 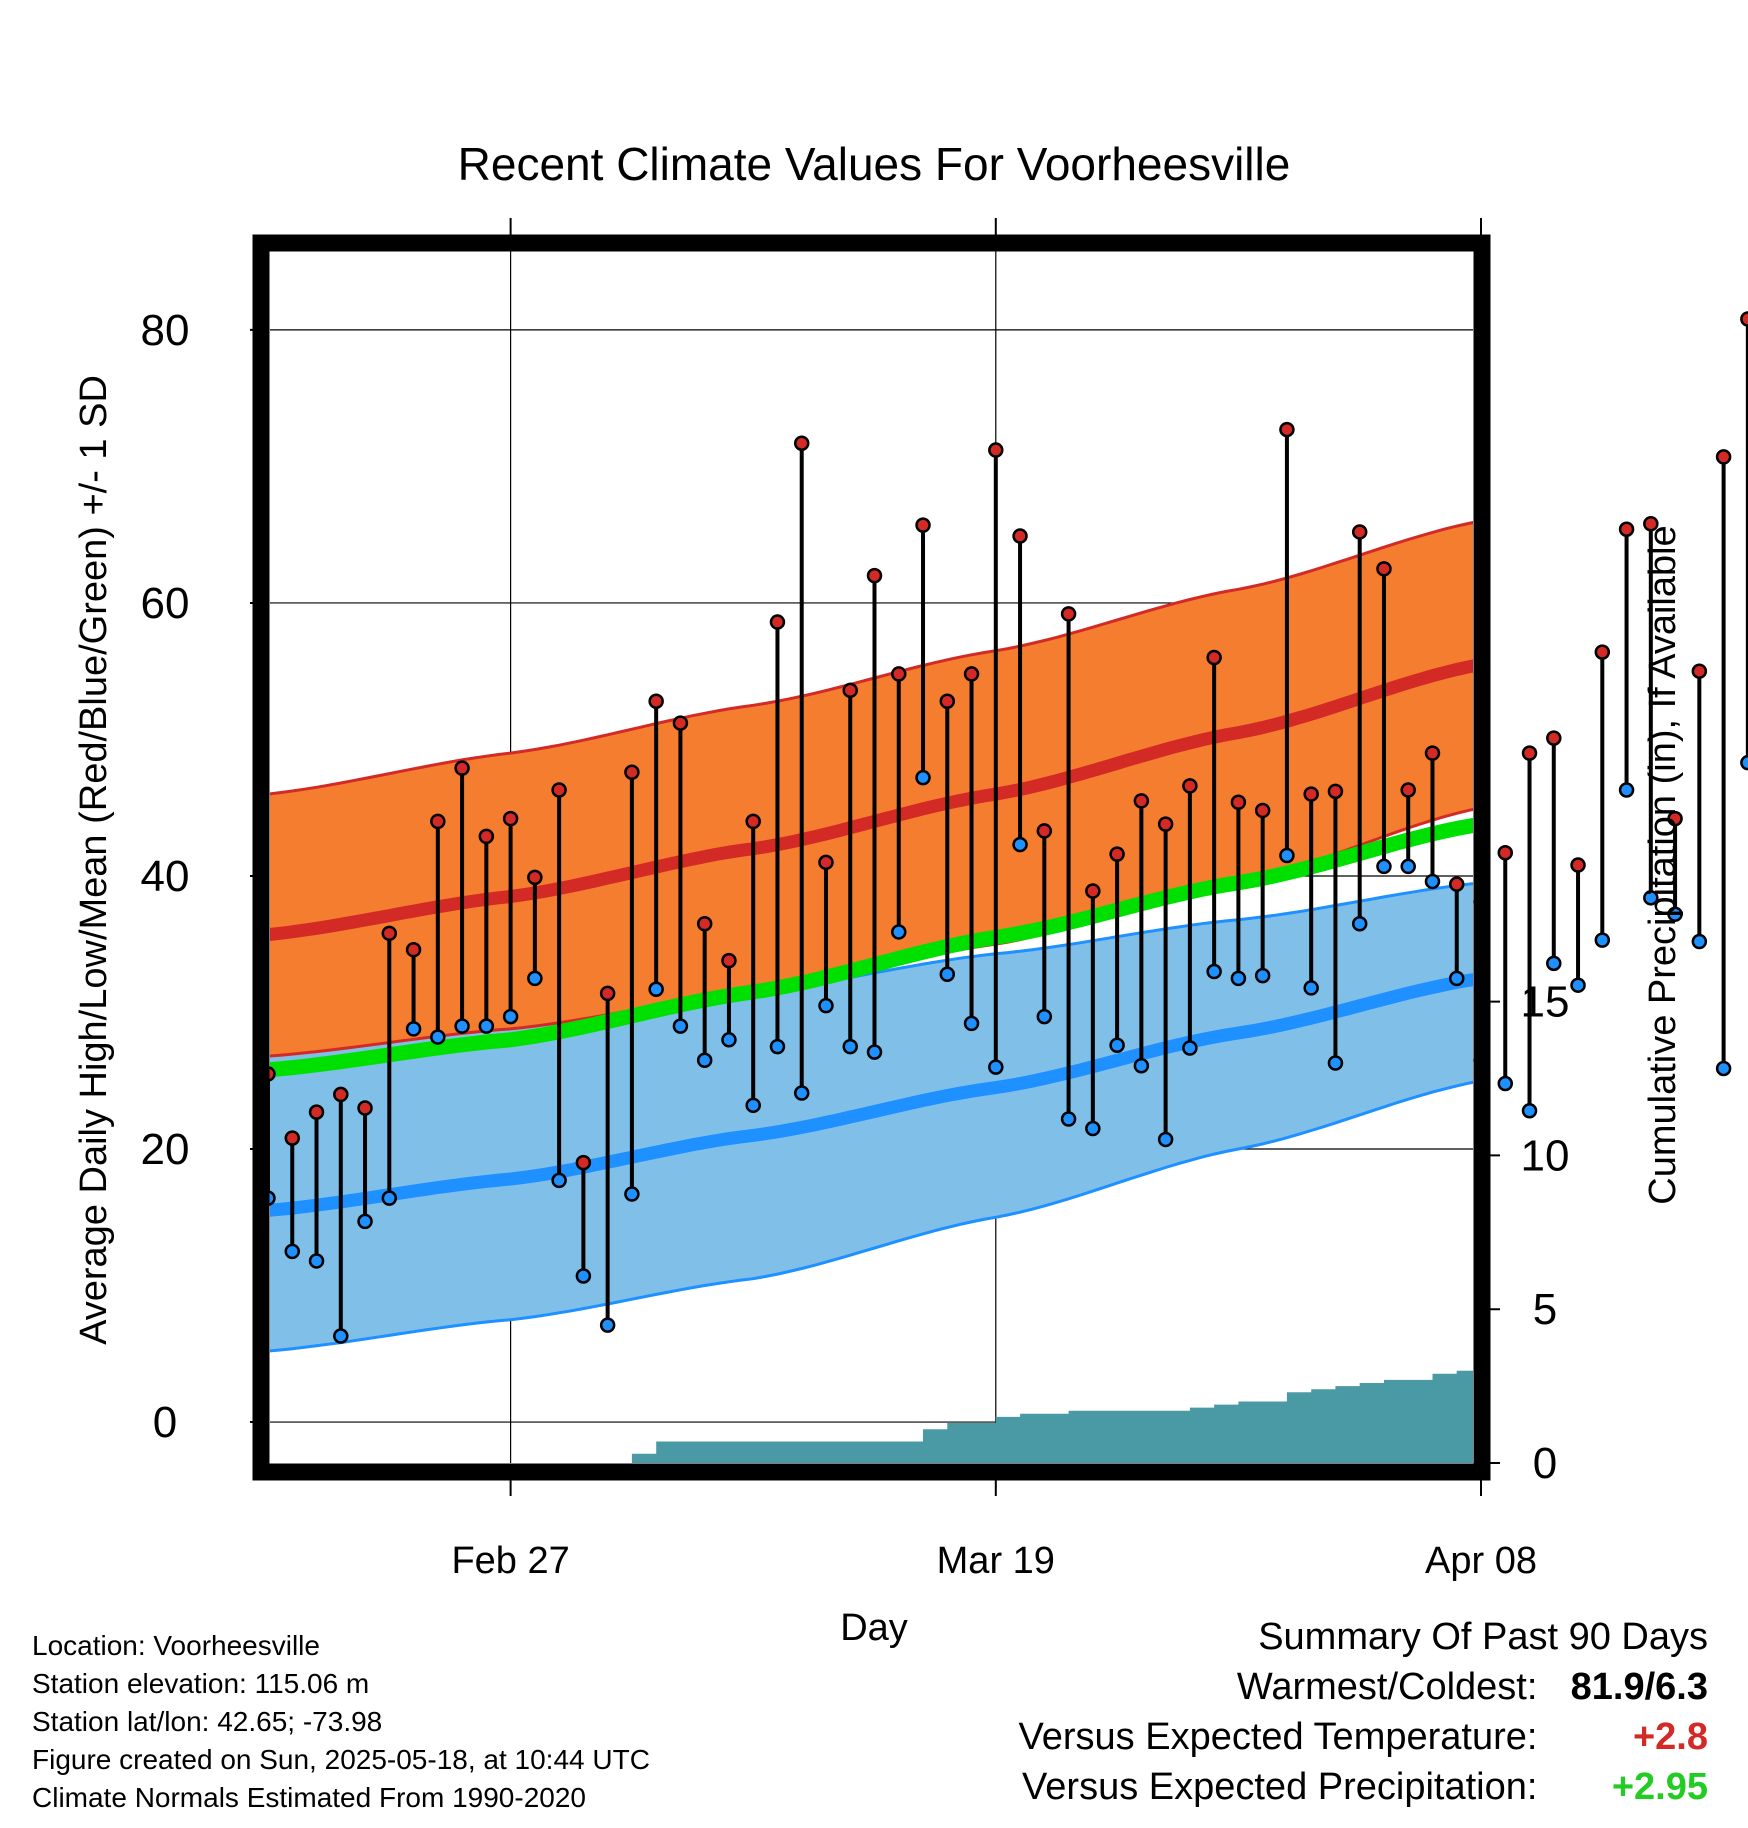 I want to click on y-tick-label: 40, so click(x=165, y=876).